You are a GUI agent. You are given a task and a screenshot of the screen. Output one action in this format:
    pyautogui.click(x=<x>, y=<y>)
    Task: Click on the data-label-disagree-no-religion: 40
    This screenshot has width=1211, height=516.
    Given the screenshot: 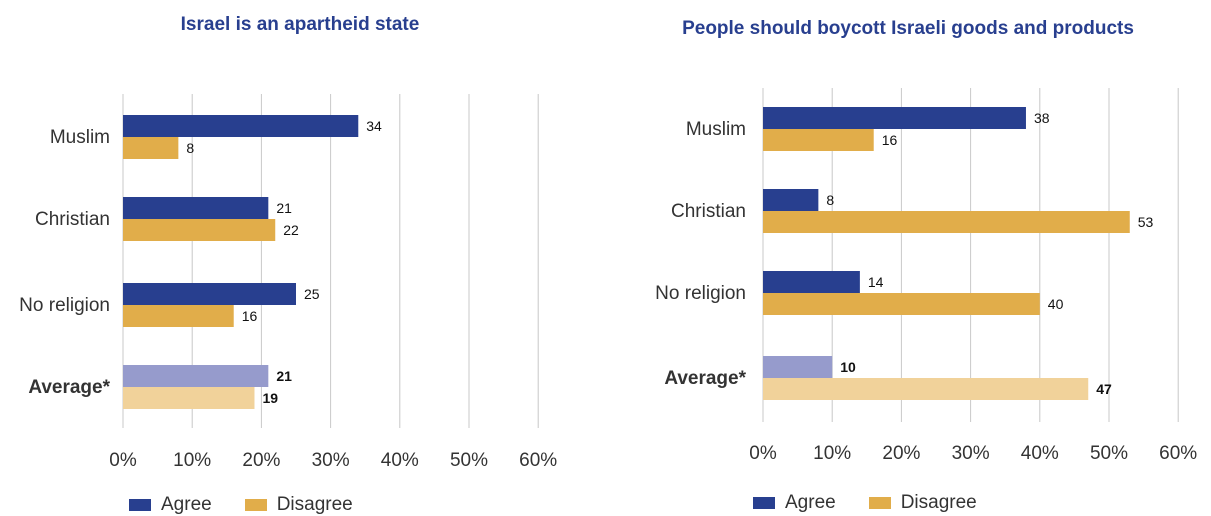 What is the action you would take?
    pyautogui.click(x=1056, y=304)
    